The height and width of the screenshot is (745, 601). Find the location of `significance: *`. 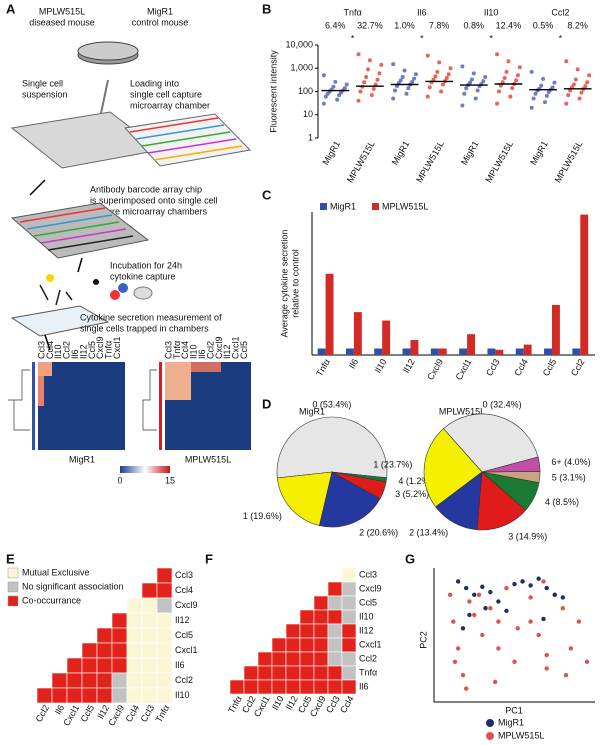

significance: * is located at coordinates (561, 38).